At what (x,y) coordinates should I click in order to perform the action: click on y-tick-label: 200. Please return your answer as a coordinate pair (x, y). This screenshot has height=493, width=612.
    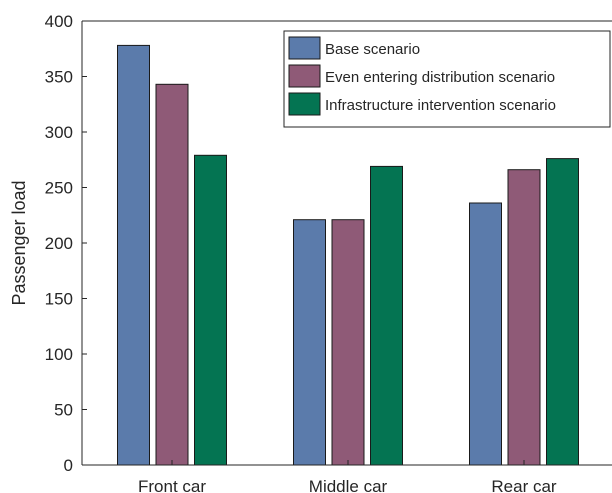
    Looking at the image, I should click on (59, 243).